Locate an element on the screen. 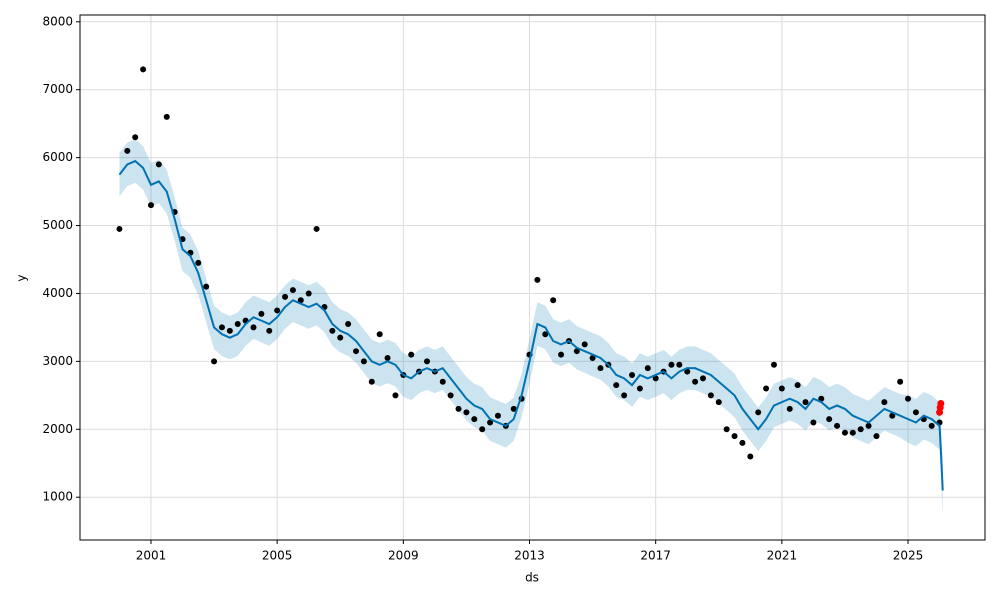 This screenshot has width=1000, height=600. y-tick-label: 3000 is located at coordinates (57, 361).